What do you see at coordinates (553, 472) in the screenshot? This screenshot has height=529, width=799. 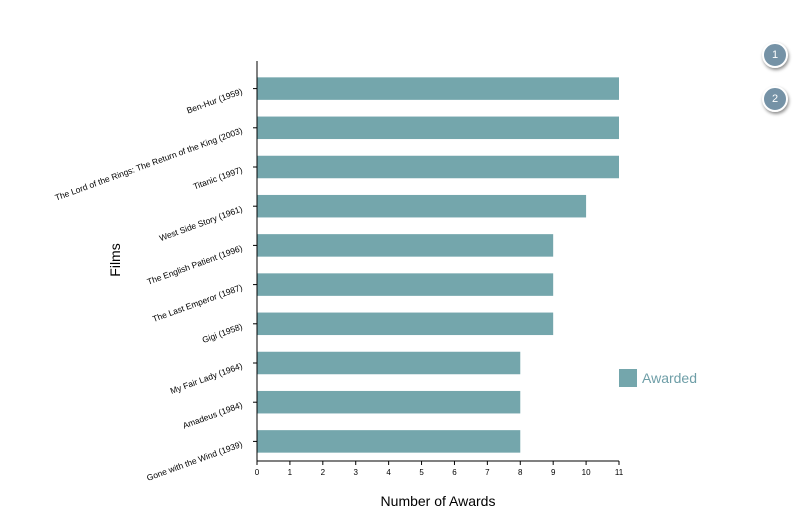 I see `x-tick-label: 9` at bounding box center [553, 472].